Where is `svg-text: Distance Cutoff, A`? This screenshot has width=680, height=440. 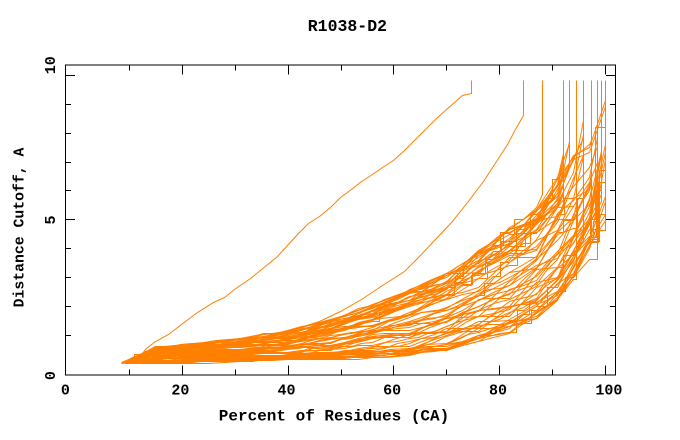
svg-text: Distance Cutoff, A is located at coordinates (20, 227).